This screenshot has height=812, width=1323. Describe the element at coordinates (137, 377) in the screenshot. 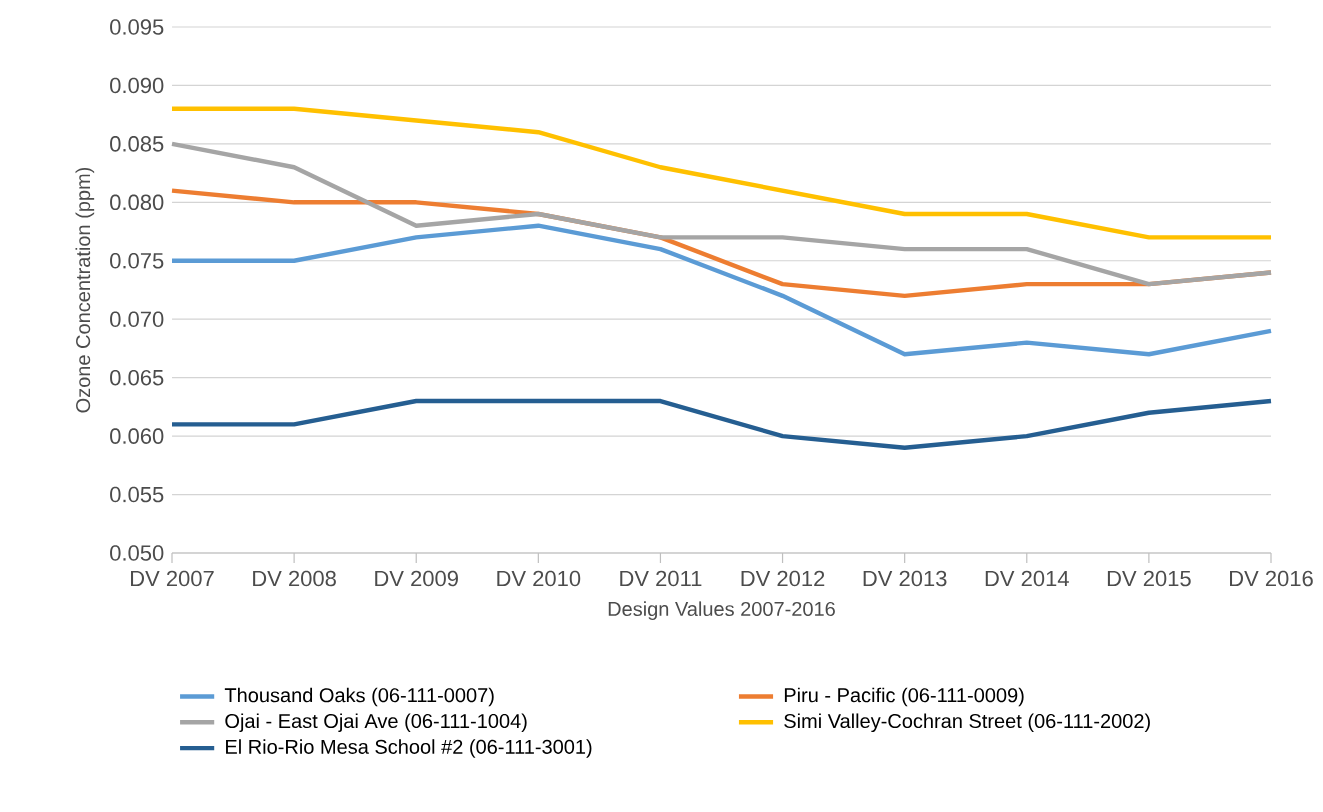

I see `y-tick-label: 0.065` at that location.